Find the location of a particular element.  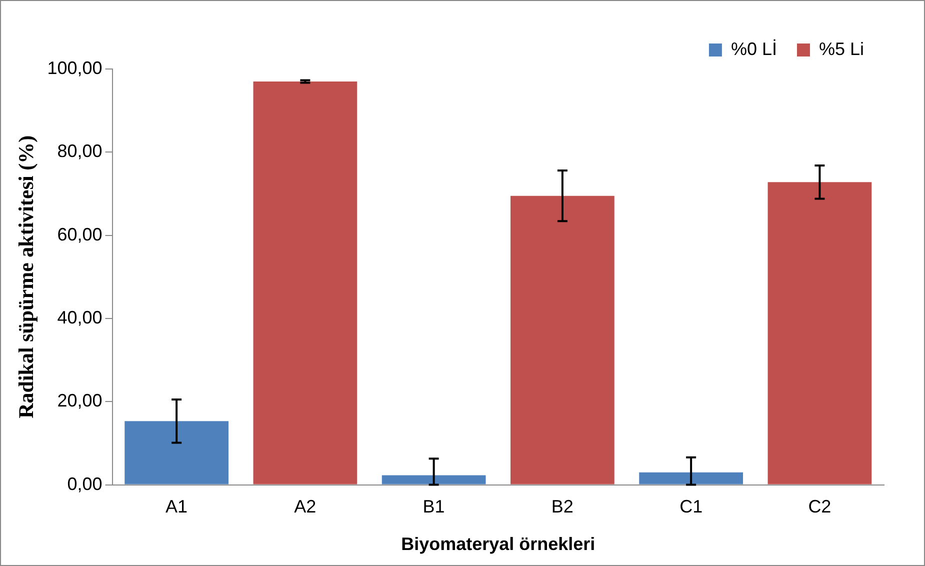

x-tick-label: C1 is located at coordinates (691, 506).